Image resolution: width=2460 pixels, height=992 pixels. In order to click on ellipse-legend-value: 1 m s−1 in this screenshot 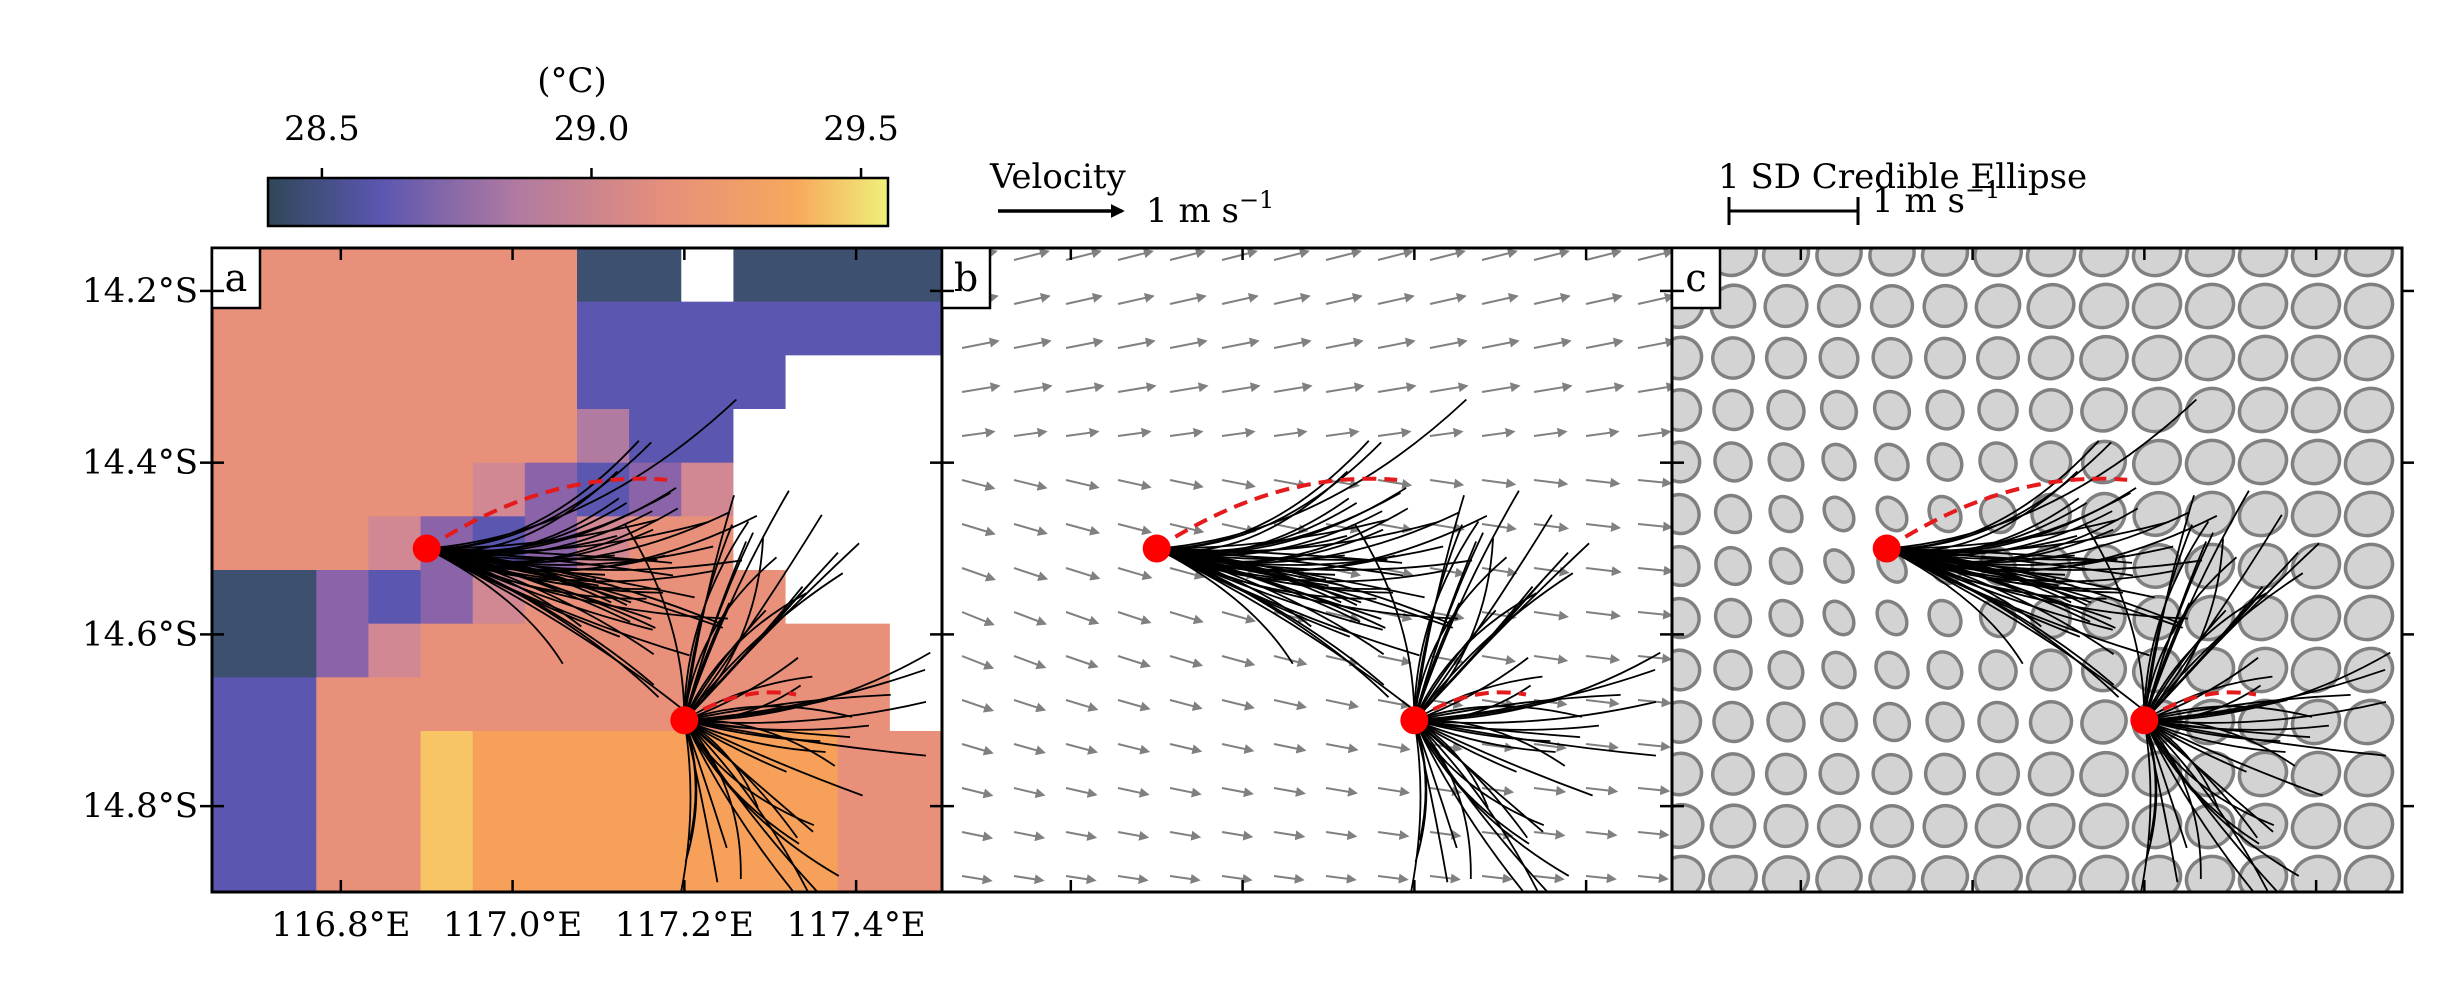, I will do `click(1936, 198)`.